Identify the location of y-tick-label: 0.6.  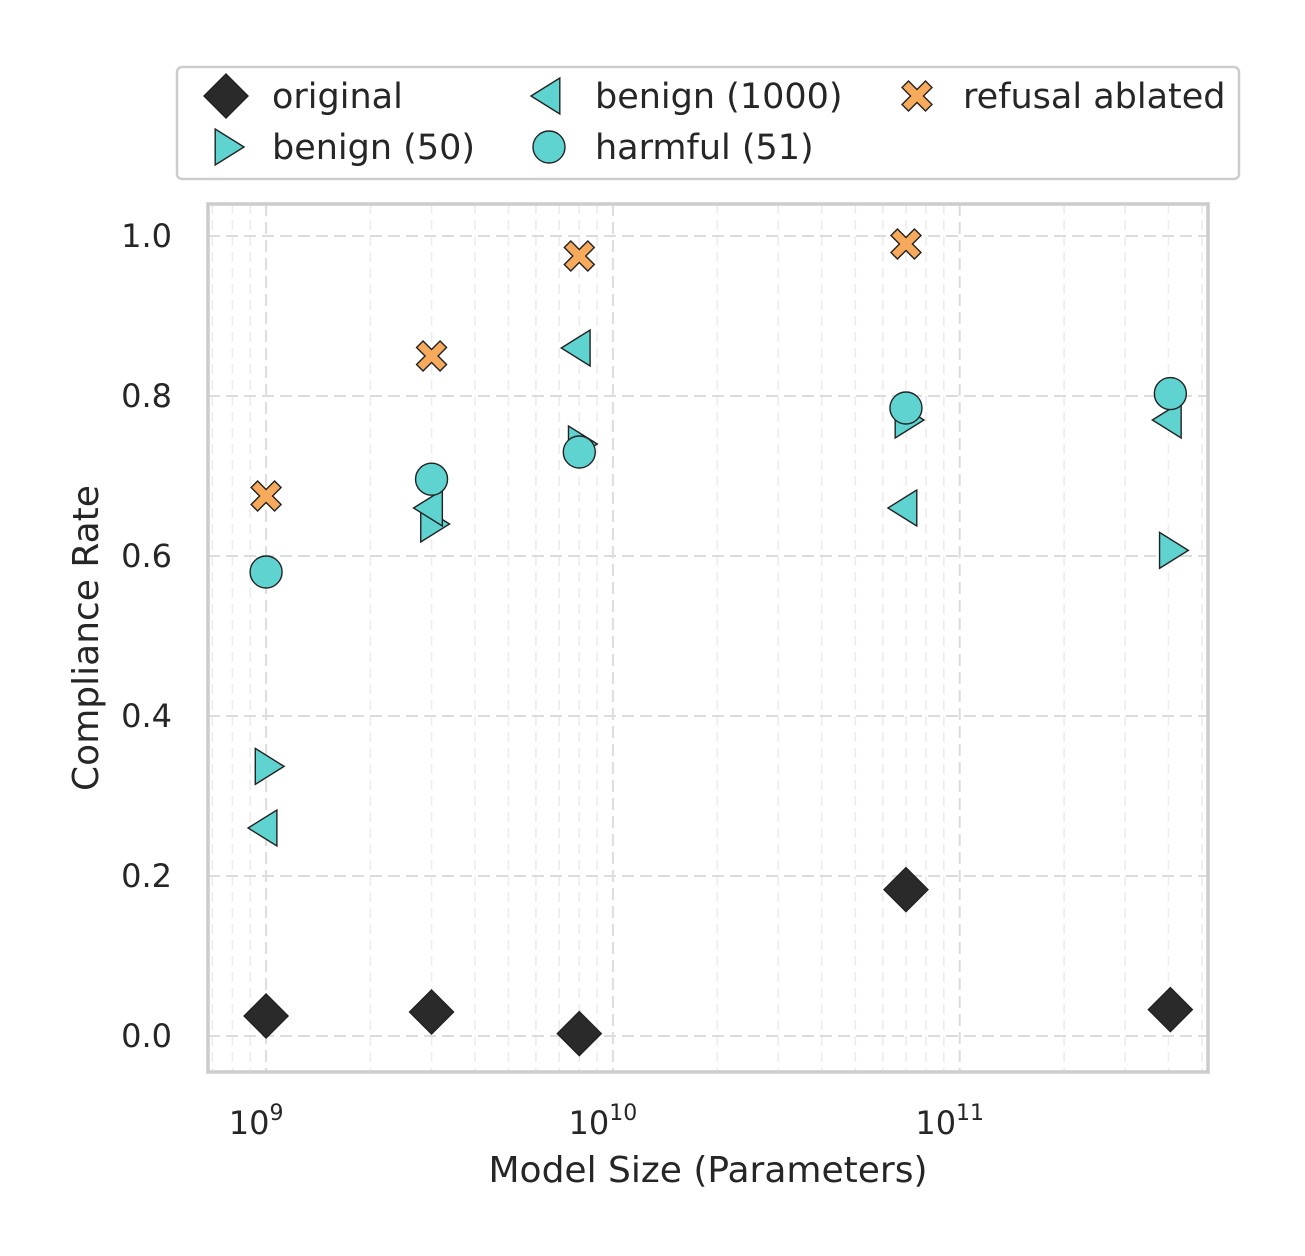
(146, 556).